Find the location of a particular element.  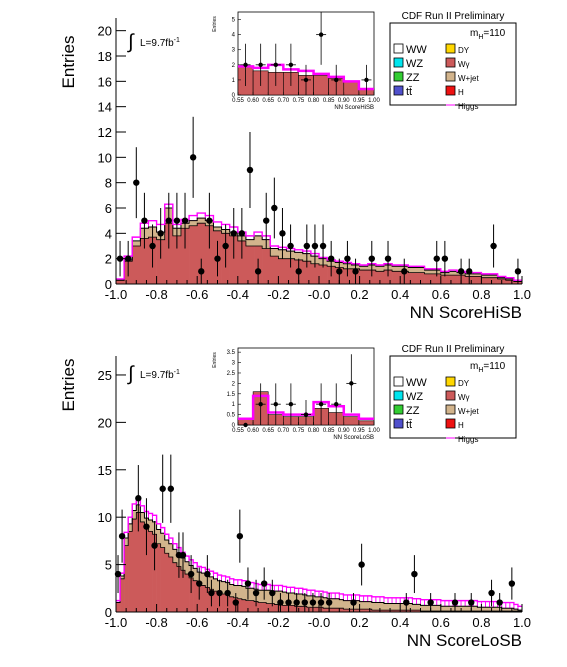

bottom-x-tick-label: 0.6 is located at coordinates (441, 622).